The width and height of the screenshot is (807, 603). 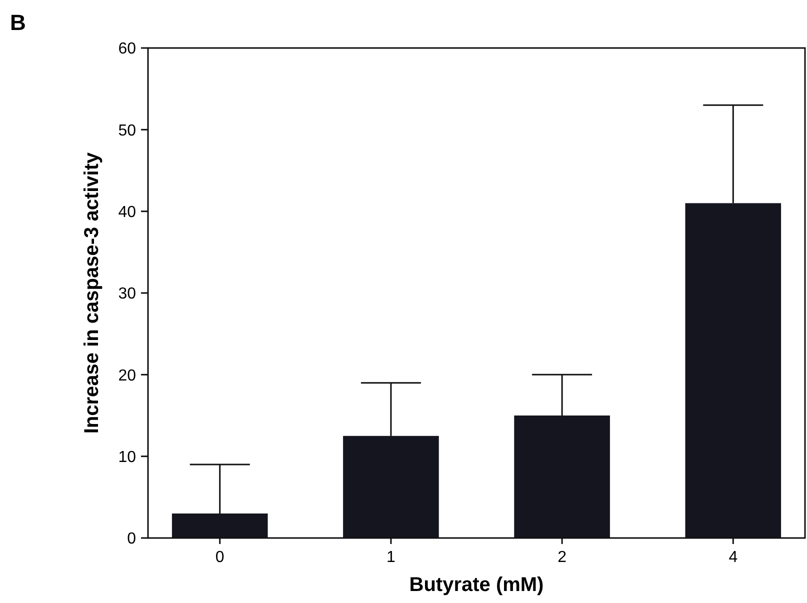 I want to click on x-tick-label: 2, so click(x=562, y=557).